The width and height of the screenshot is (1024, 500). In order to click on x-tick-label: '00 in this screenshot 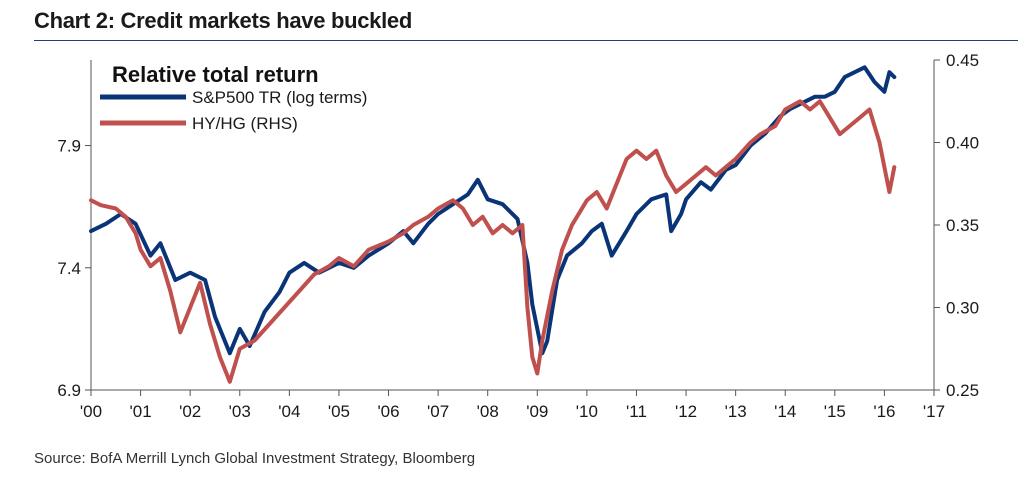, I will do `click(91, 411)`.